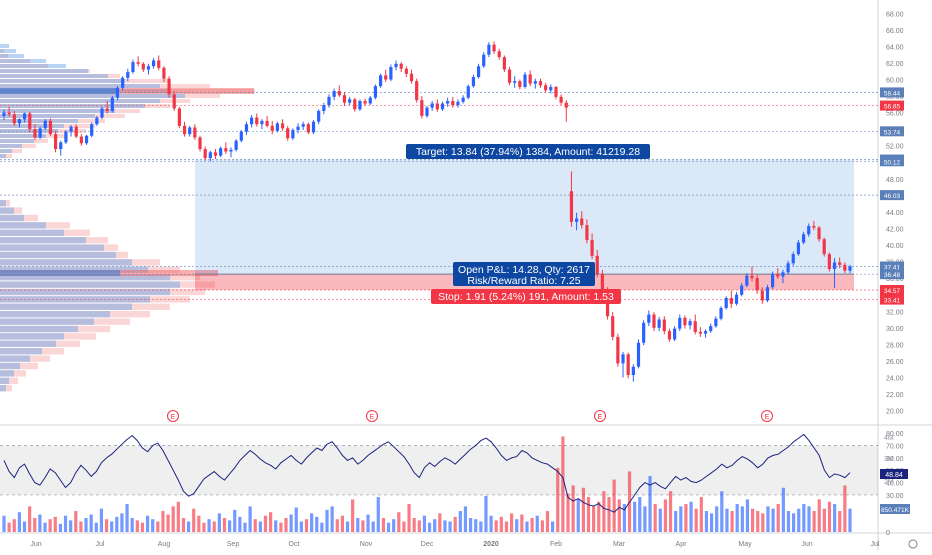  What do you see at coordinates (619, 544) in the screenshot?
I see `x-tick-label: Mar` at bounding box center [619, 544].